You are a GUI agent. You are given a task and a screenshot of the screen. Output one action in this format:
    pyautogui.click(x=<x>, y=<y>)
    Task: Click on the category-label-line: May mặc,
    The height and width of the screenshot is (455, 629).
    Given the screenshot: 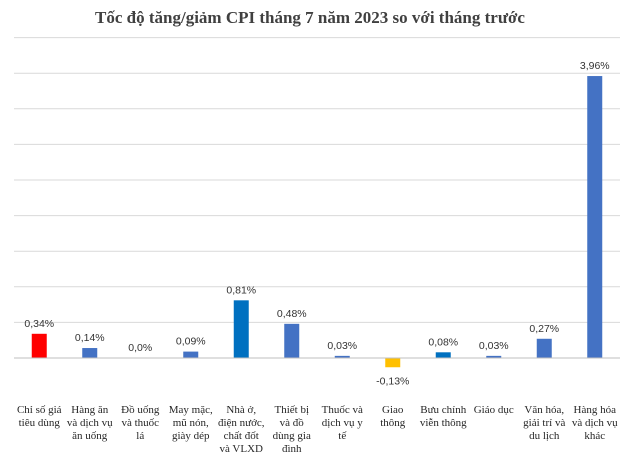 What is the action you would take?
    pyautogui.click(x=191, y=410)
    